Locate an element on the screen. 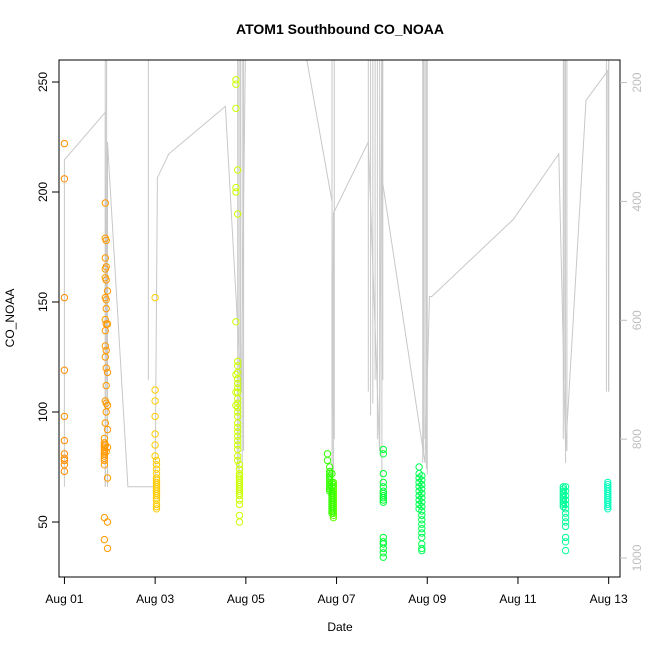 The image size is (650, 650). y-tick-label: 200 is located at coordinates (43, 192).